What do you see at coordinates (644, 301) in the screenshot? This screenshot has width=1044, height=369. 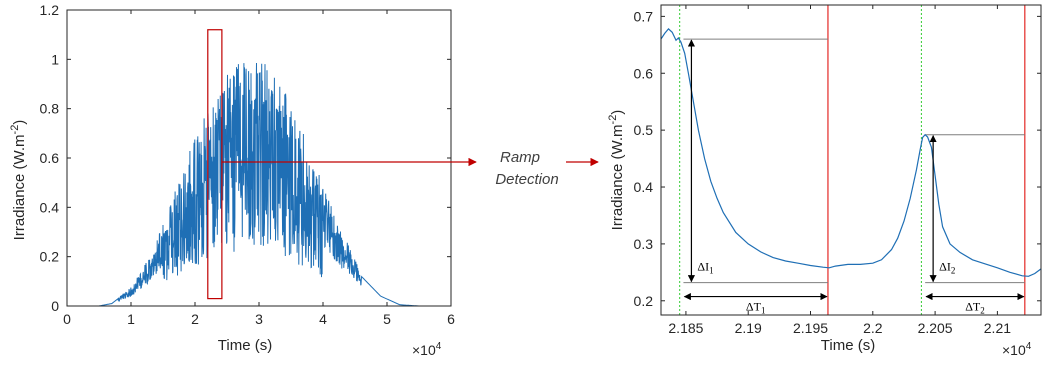 I see `right-y-tick-label: 0.2` at bounding box center [644, 301].